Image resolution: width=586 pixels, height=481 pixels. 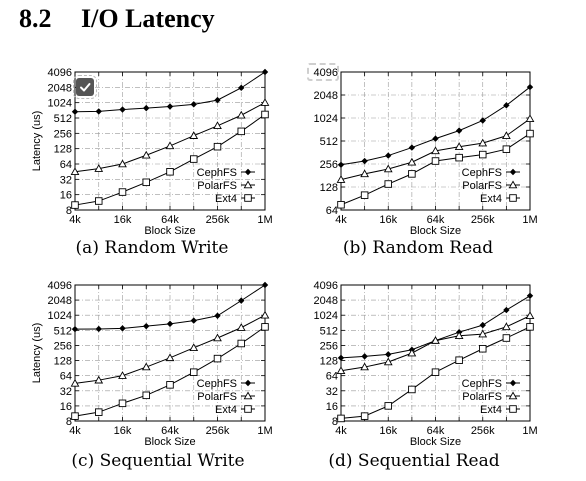 I want to click on y-tick-label: 8, so click(x=69, y=211).